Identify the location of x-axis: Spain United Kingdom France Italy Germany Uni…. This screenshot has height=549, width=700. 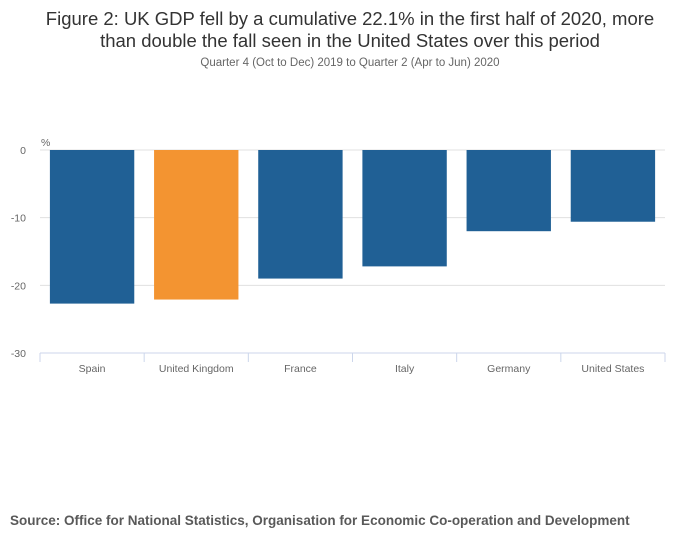
(352, 363).